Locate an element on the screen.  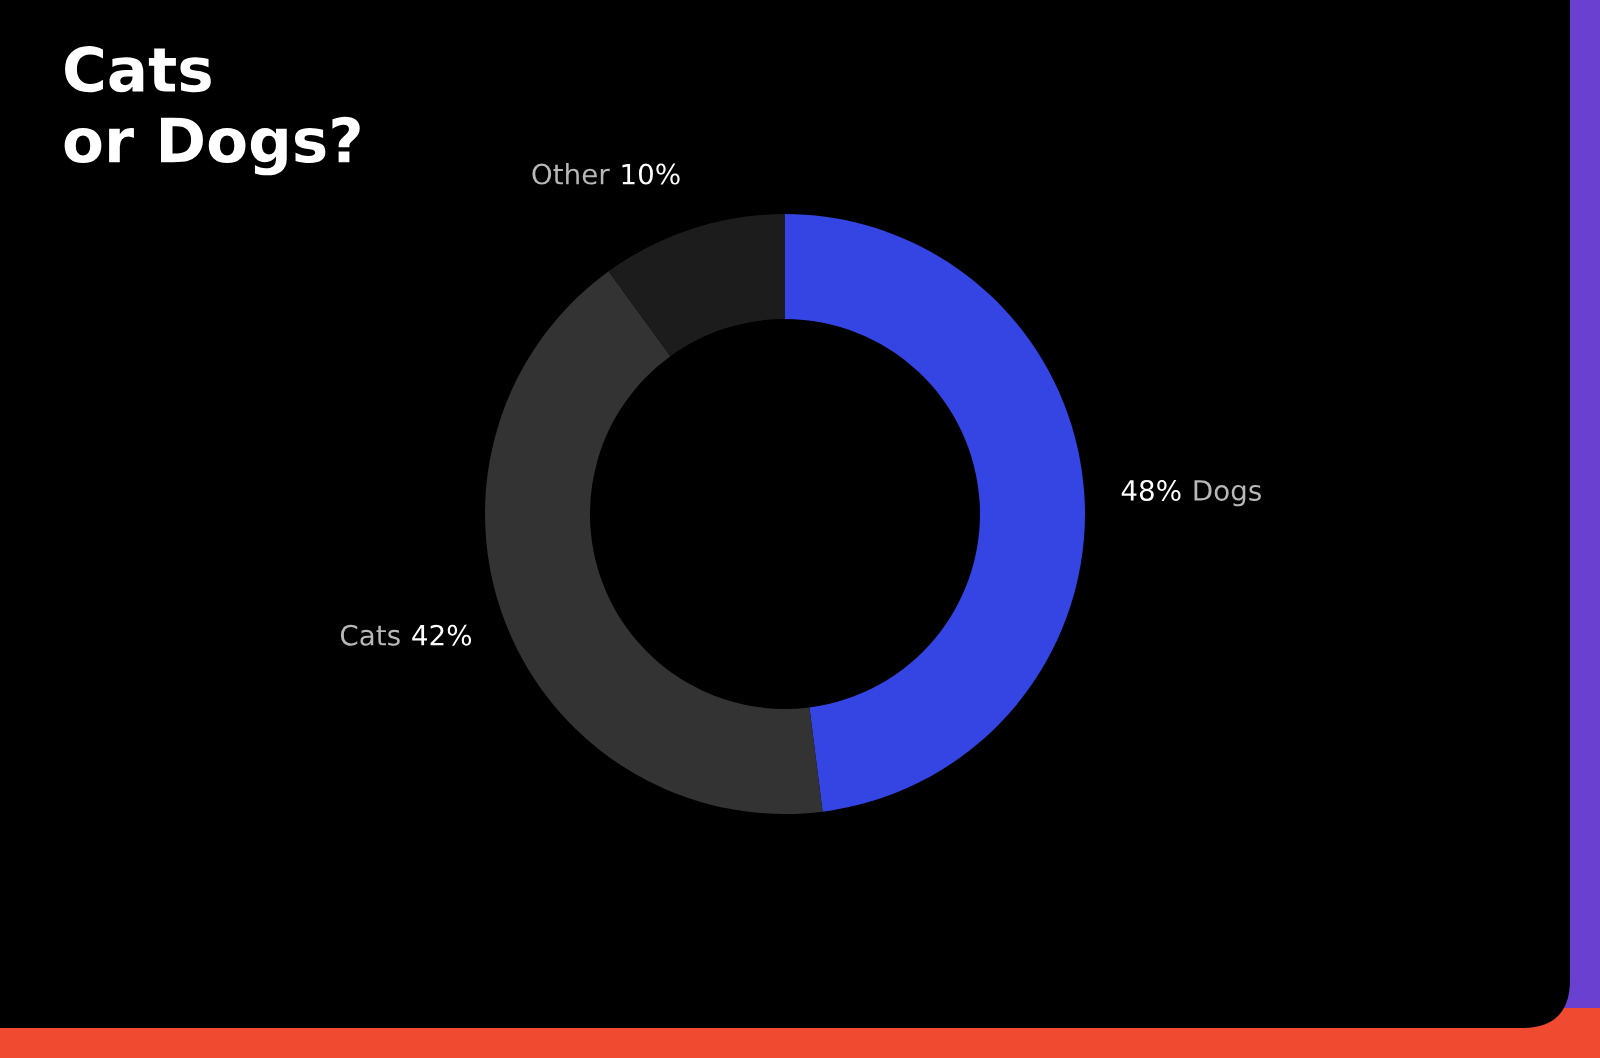
slice-label: Cats is located at coordinates (370, 635).